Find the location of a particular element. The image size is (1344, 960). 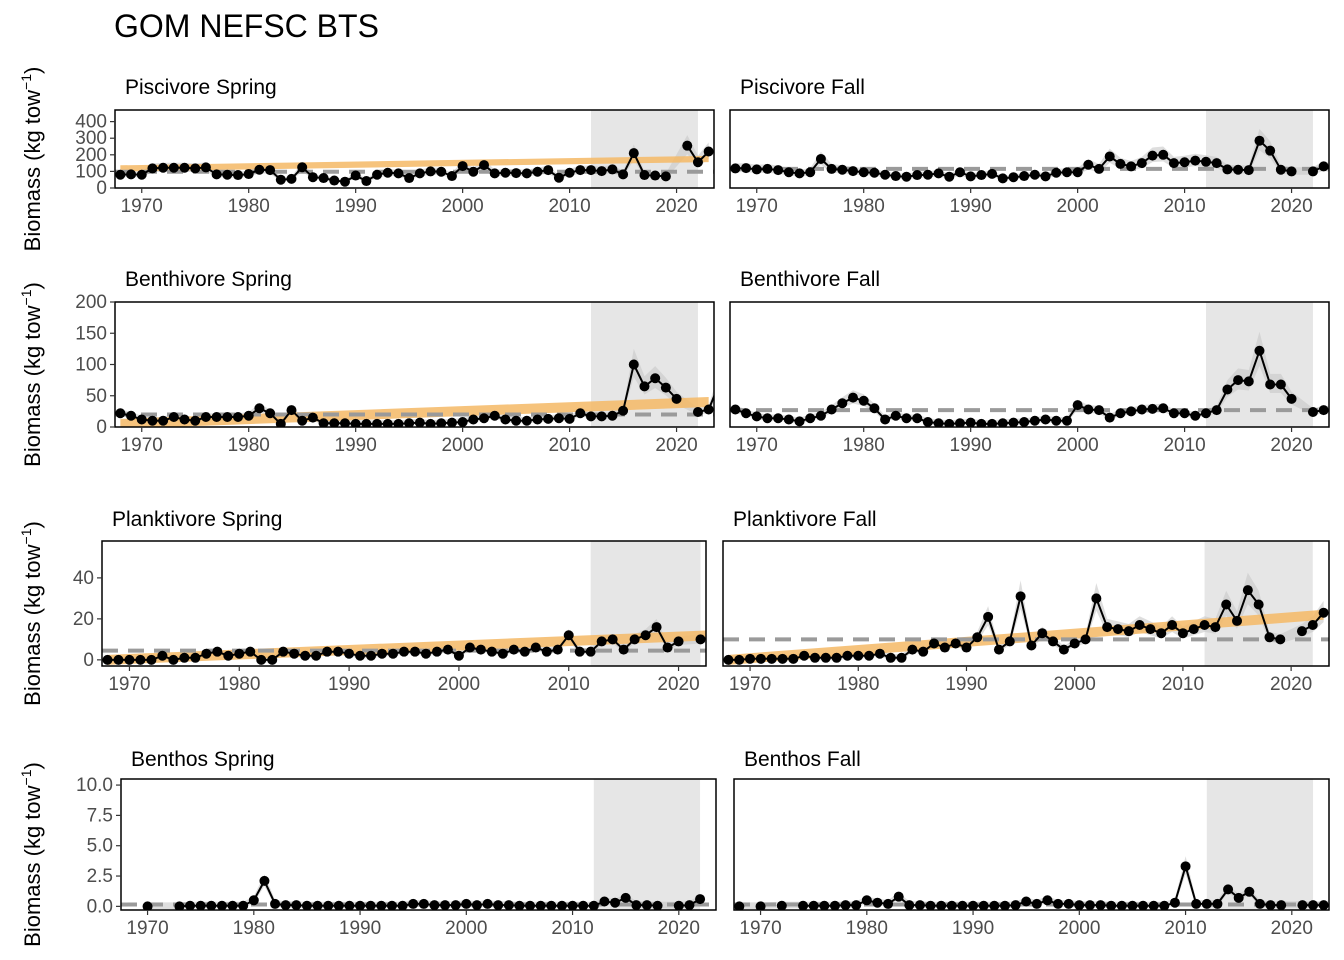

x-tick-label: 2020 is located at coordinates (1291, 684).